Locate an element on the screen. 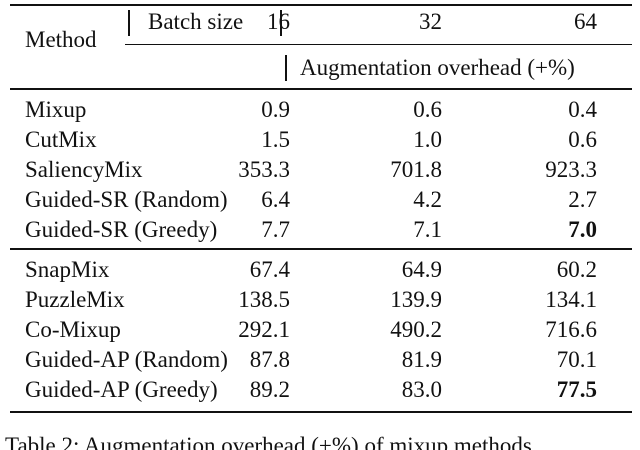 The width and height of the screenshot is (640, 450). method-name: Guided-SR (Random) is located at coordinates (126, 199).